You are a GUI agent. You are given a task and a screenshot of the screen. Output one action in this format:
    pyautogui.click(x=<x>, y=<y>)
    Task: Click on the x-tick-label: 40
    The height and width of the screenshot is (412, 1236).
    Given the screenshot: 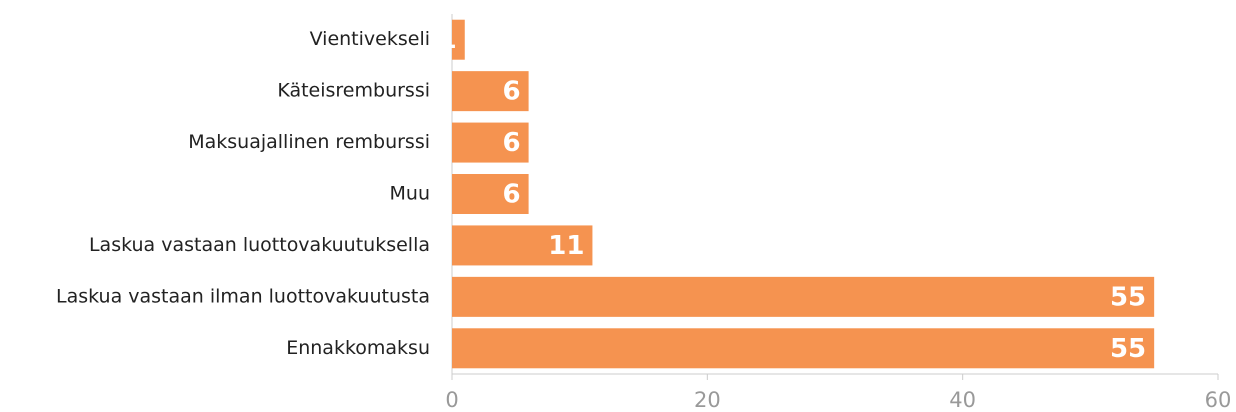 What is the action you would take?
    pyautogui.click(x=962, y=400)
    